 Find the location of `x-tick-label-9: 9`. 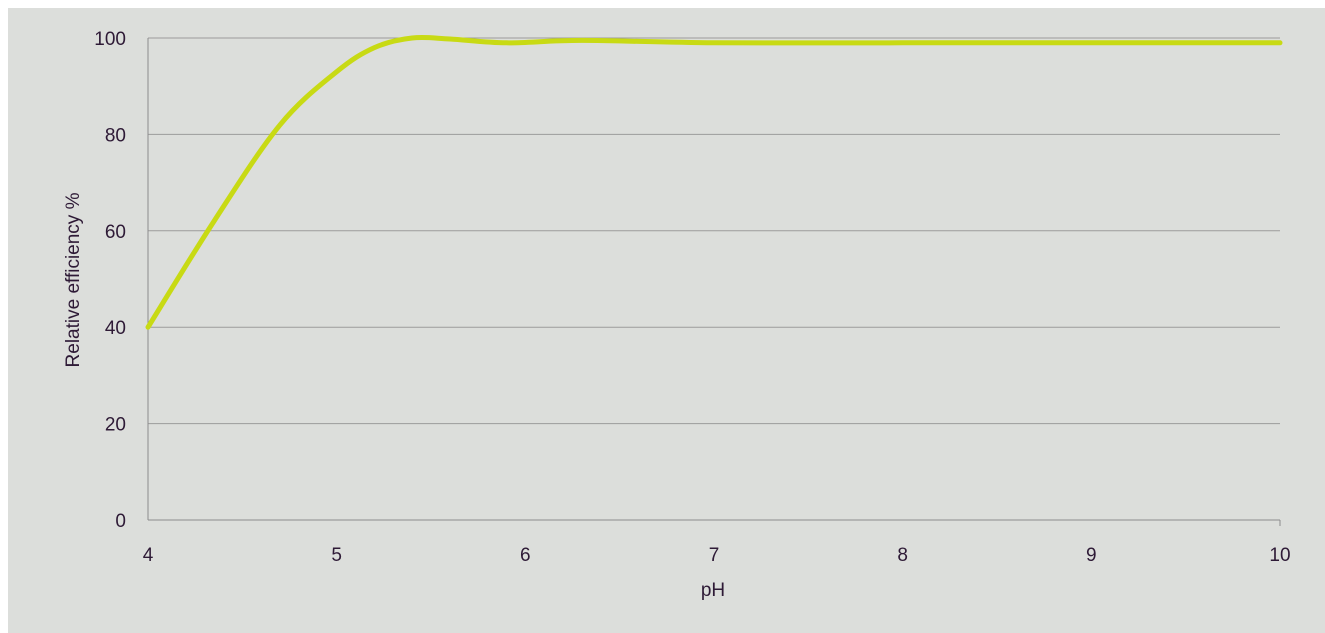

x-tick-label-9: 9 is located at coordinates (1091, 555).